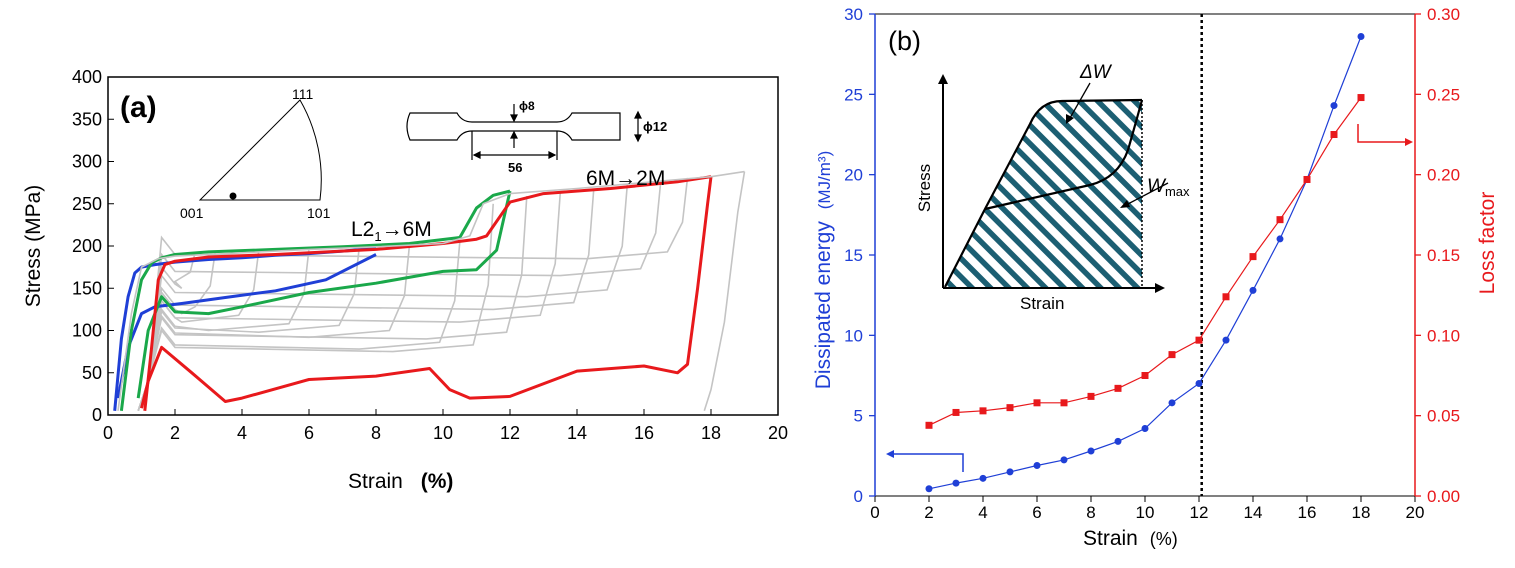 This screenshot has height=568, width=1515. Describe the element at coordinates (1415, 512) in the screenshot. I see `panel-b-x-tick-label: 20` at that location.